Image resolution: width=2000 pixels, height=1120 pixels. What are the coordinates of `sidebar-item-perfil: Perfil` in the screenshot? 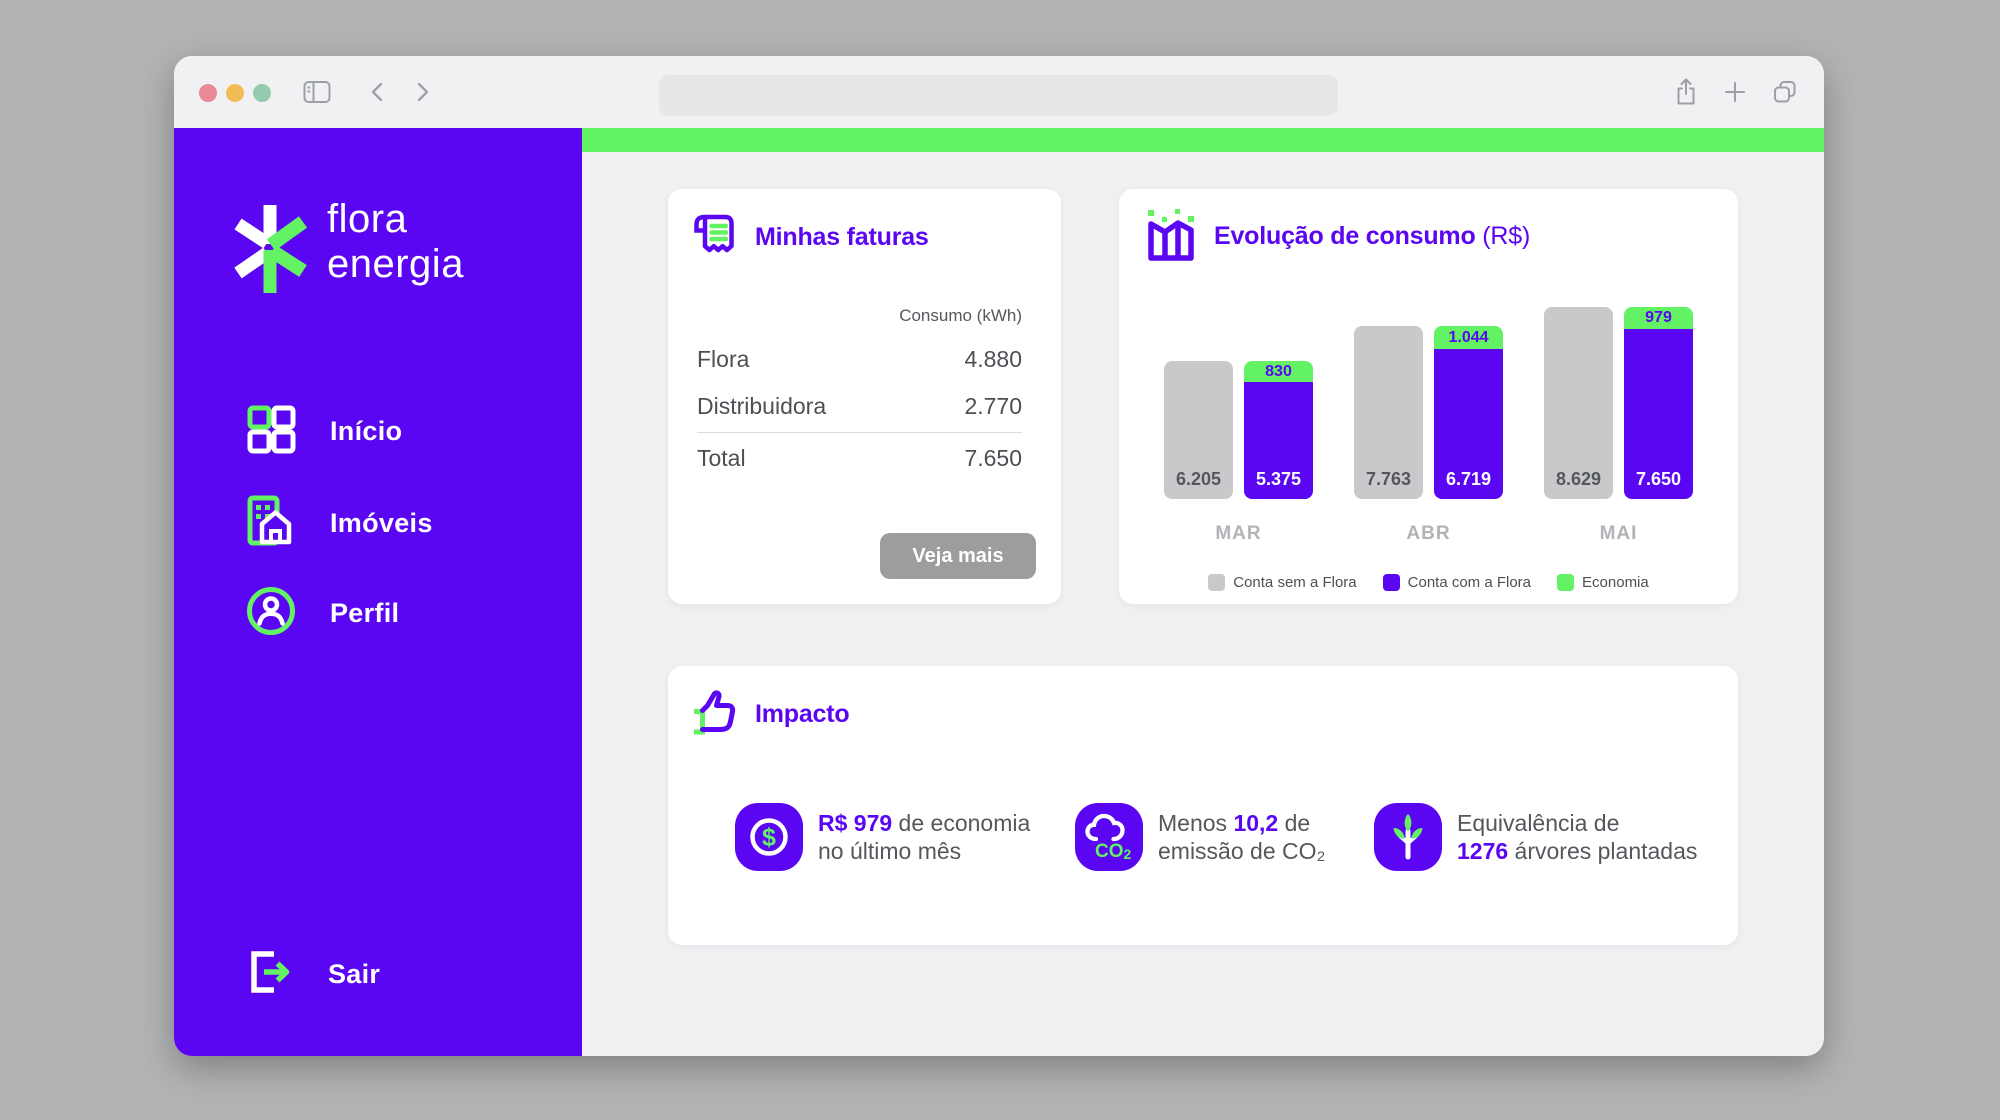 It's located at (322, 613).